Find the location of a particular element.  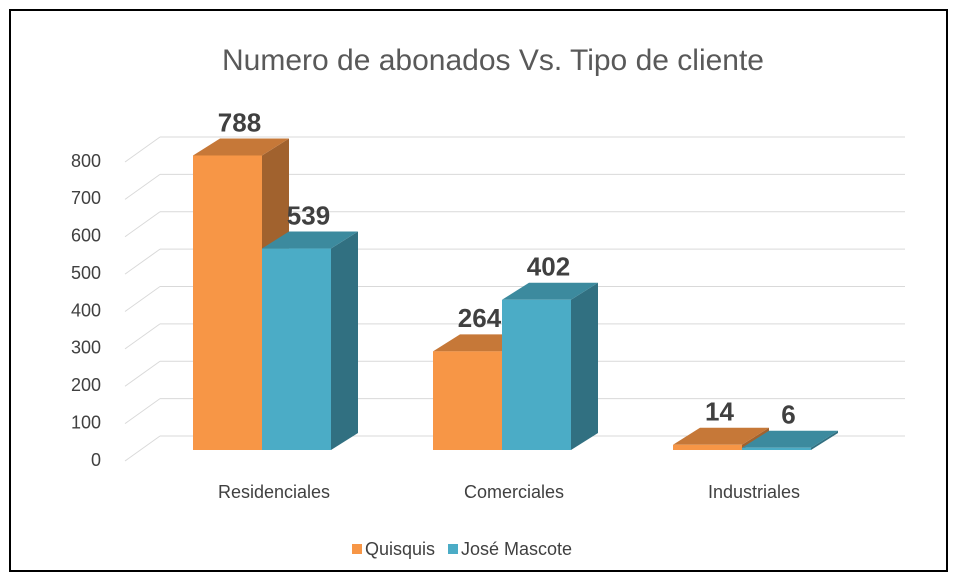

data-label: 539 is located at coordinates (308, 215).